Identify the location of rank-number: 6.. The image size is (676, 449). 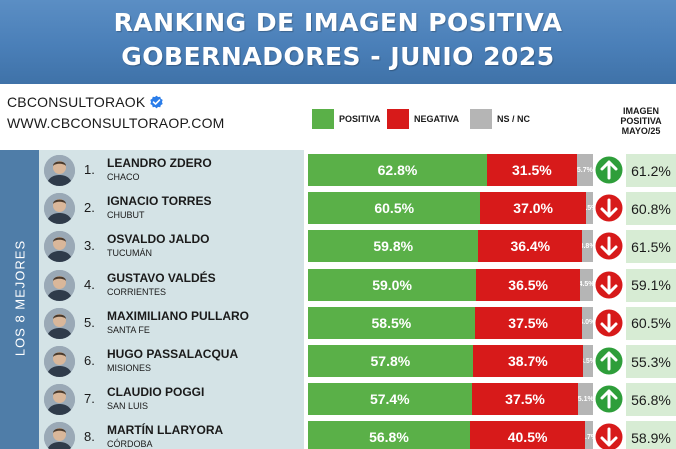
(89, 360).